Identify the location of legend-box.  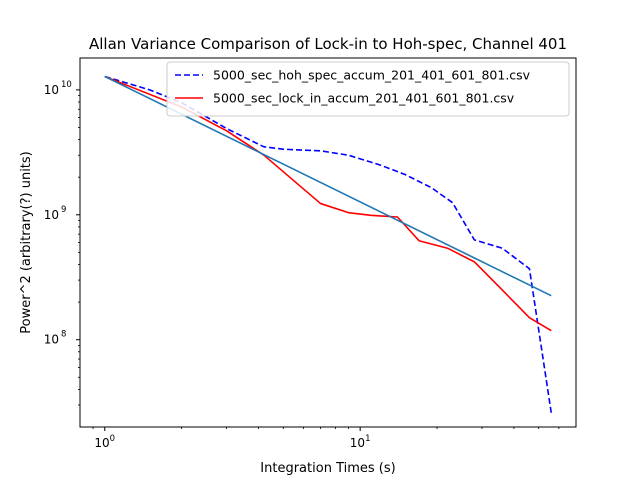
(368, 89).